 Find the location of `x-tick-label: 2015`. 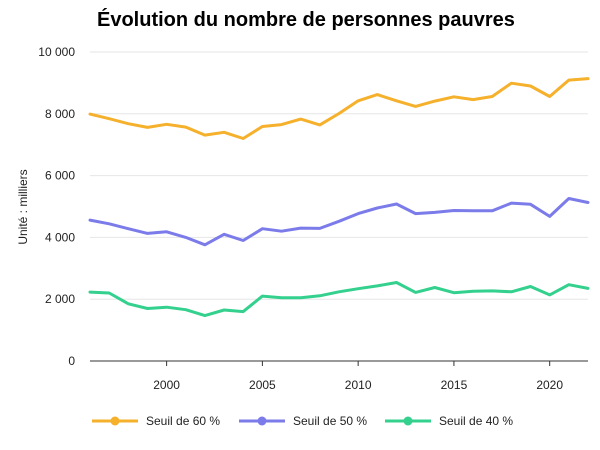

x-tick-label: 2015 is located at coordinates (454, 385).